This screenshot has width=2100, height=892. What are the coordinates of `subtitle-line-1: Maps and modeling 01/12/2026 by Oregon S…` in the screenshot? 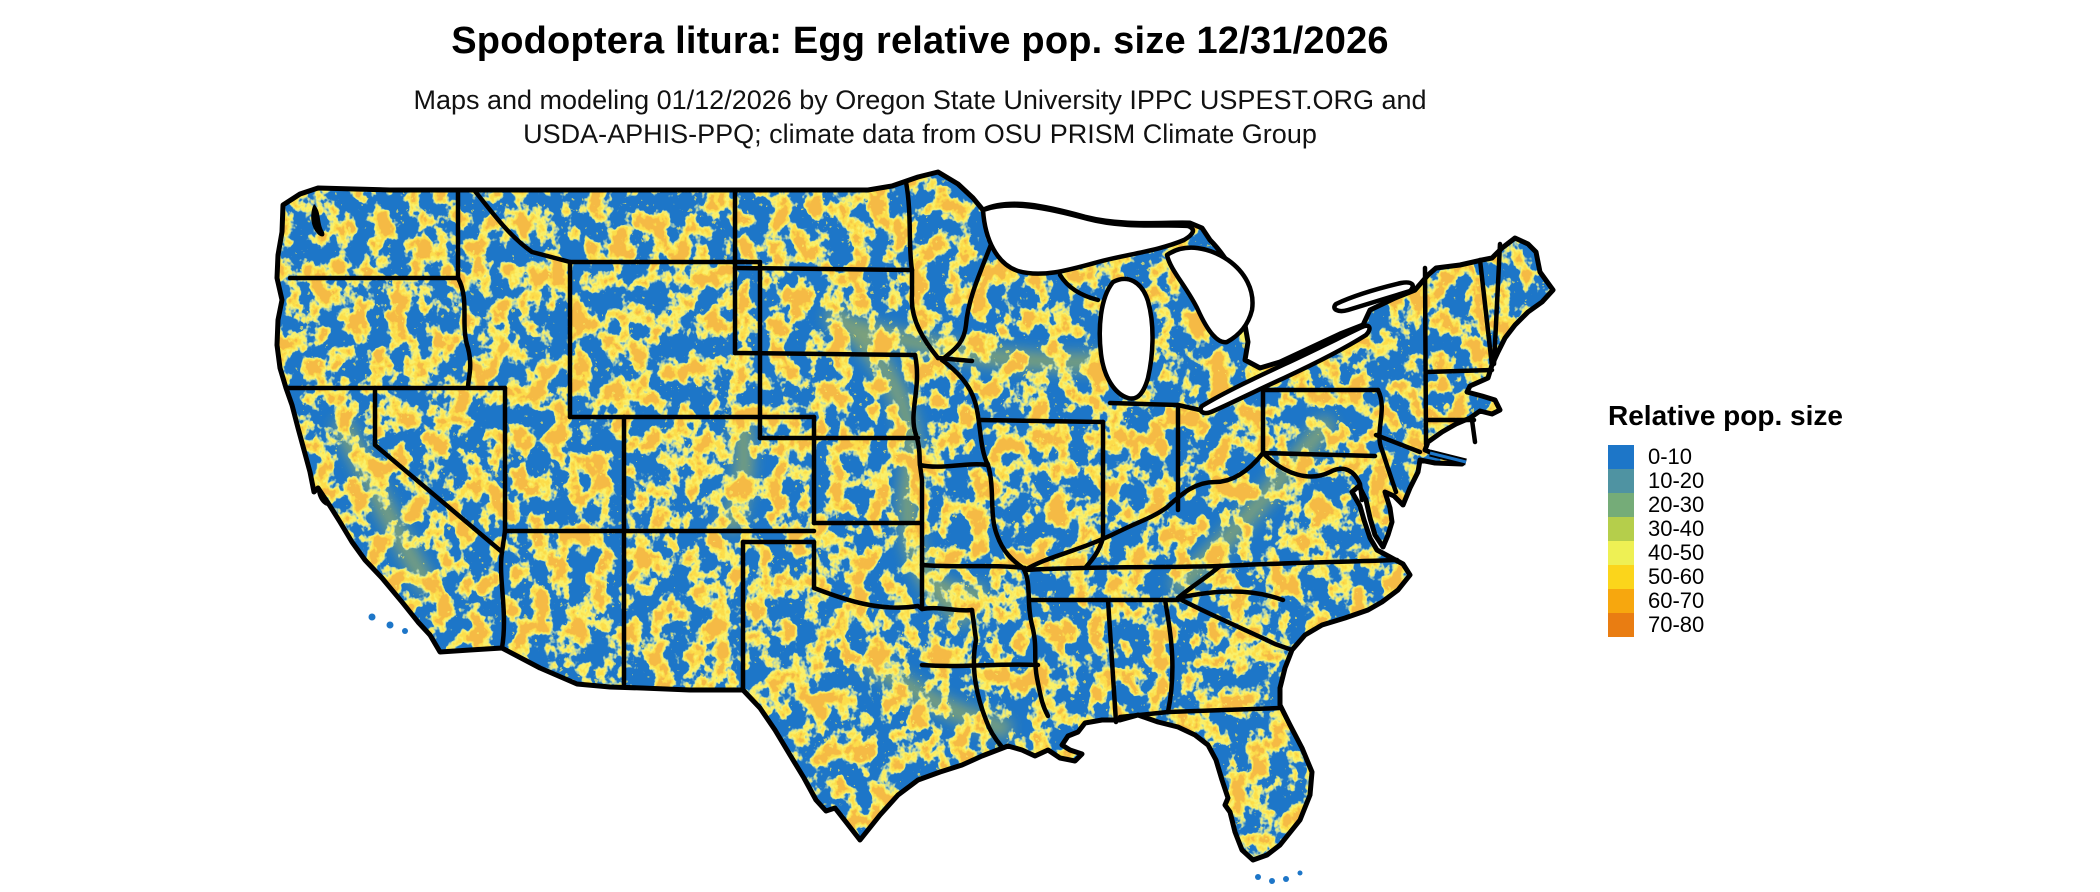 It's located at (920, 100).